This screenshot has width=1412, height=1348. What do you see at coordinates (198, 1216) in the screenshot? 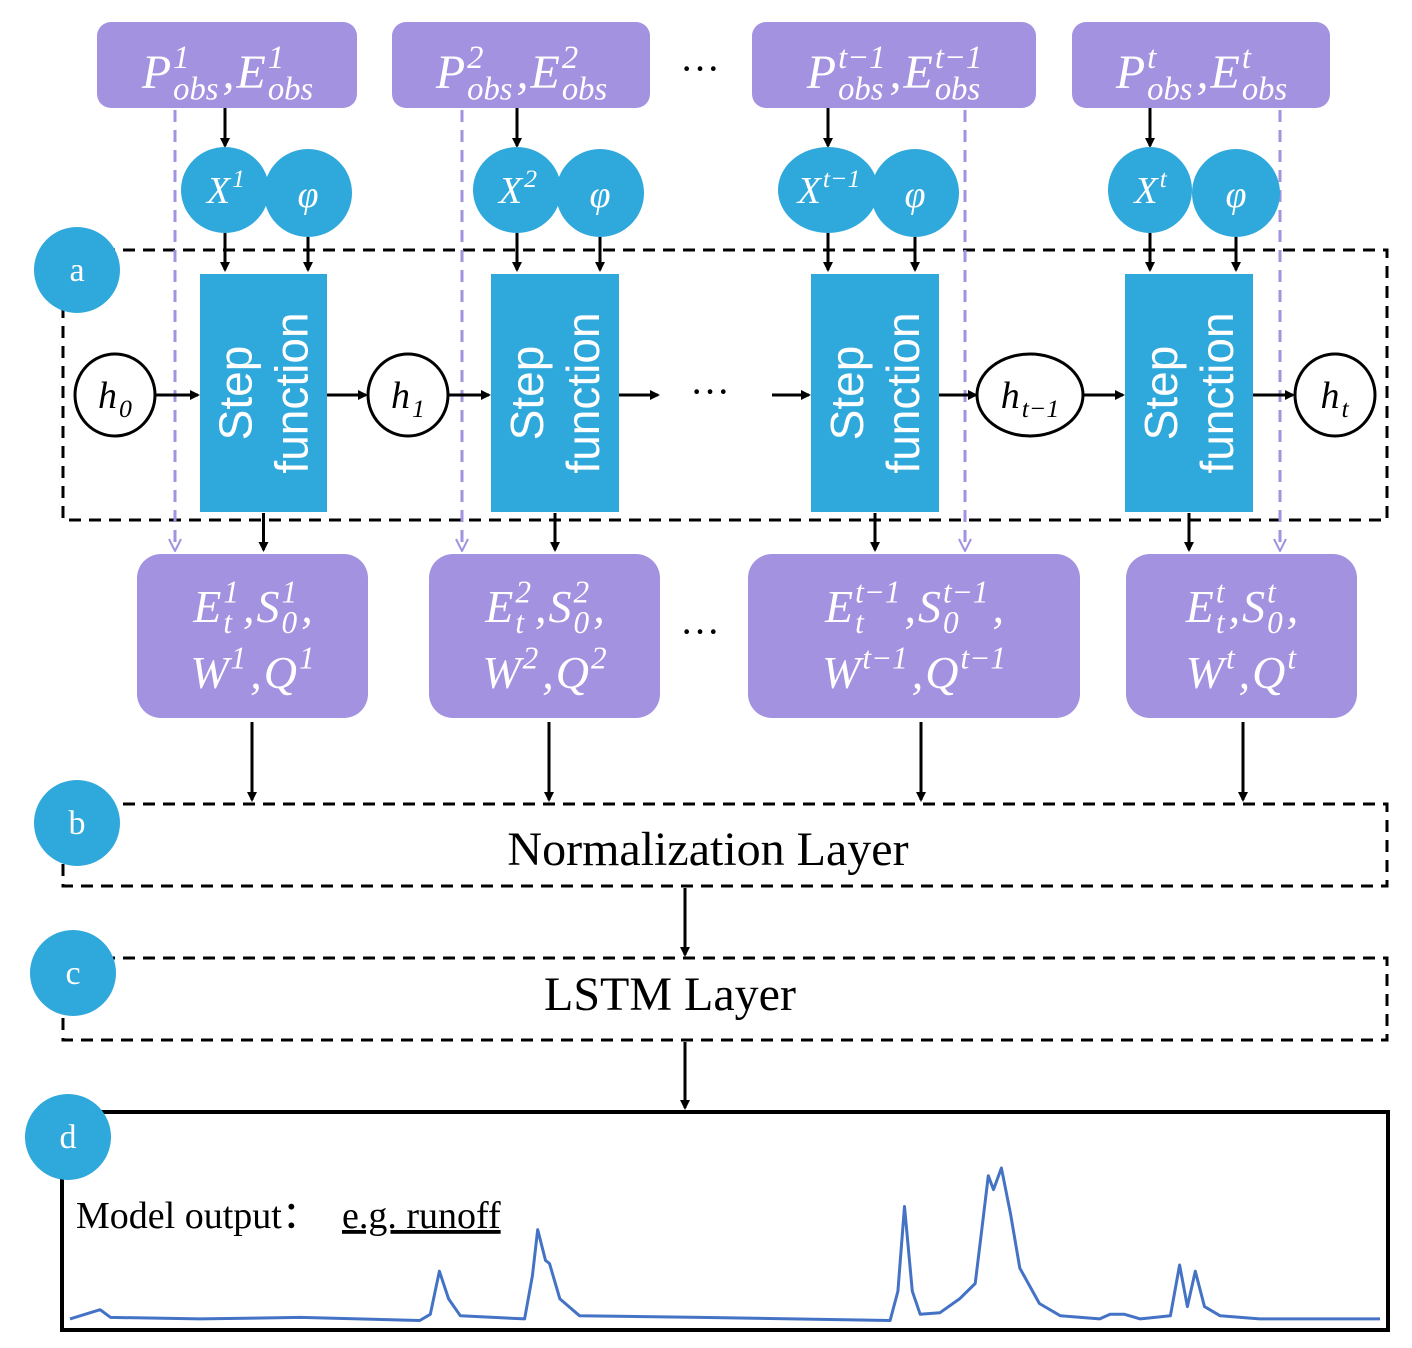
I see `model-output-label: Model output：` at bounding box center [198, 1216].